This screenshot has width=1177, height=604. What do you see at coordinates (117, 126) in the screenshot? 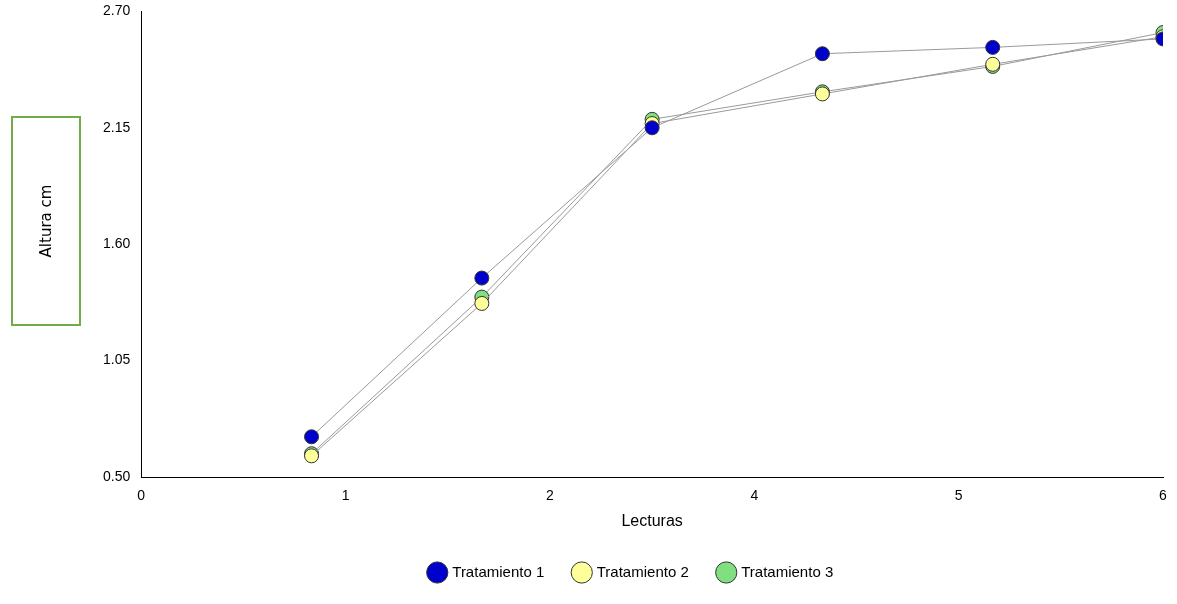
I see `y-tick-label: 2.15` at bounding box center [117, 126].